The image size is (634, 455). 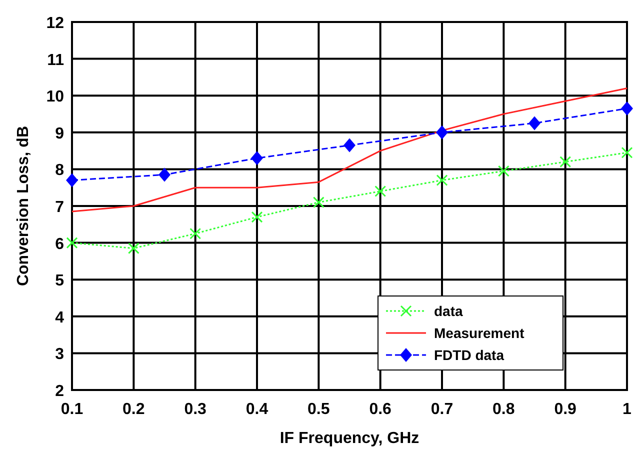 What do you see at coordinates (59, 391) in the screenshot?
I see `y-tick-label: 2` at bounding box center [59, 391].